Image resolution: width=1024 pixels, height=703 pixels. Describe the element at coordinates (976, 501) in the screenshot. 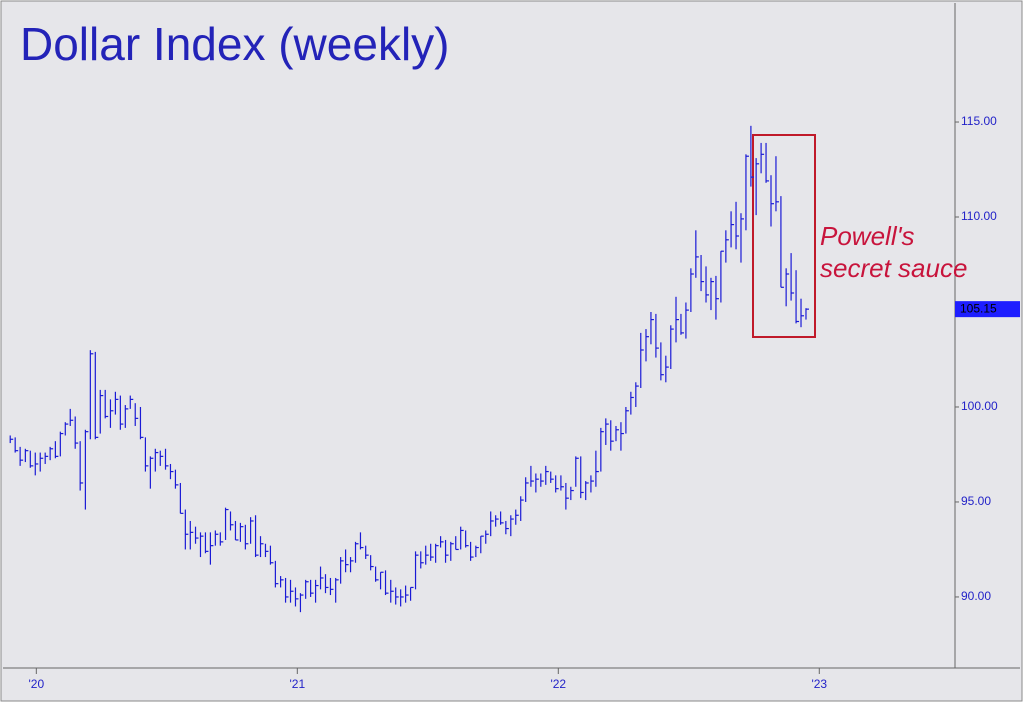

I see `y-tick-label: 95.00` at that location.